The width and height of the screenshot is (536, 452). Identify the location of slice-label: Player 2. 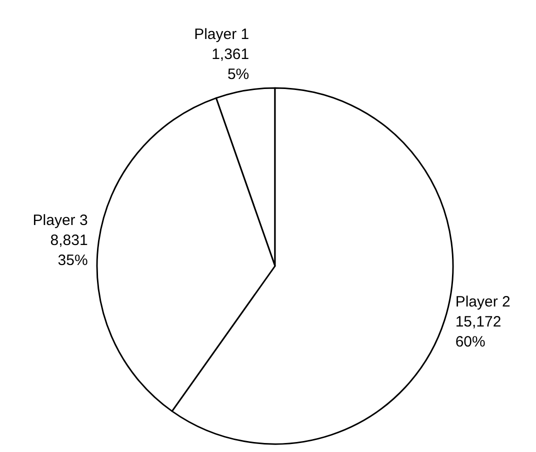
(482, 301).